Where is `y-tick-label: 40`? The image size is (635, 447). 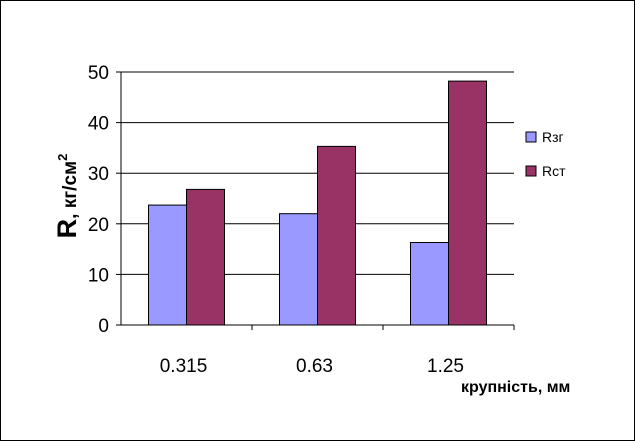 y-tick-label: 40 is located at coordinates (98, 124).